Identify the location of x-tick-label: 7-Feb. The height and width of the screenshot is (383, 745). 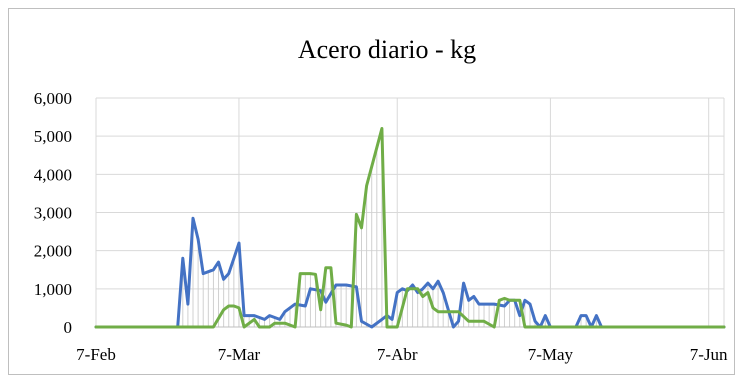
(96, 354).